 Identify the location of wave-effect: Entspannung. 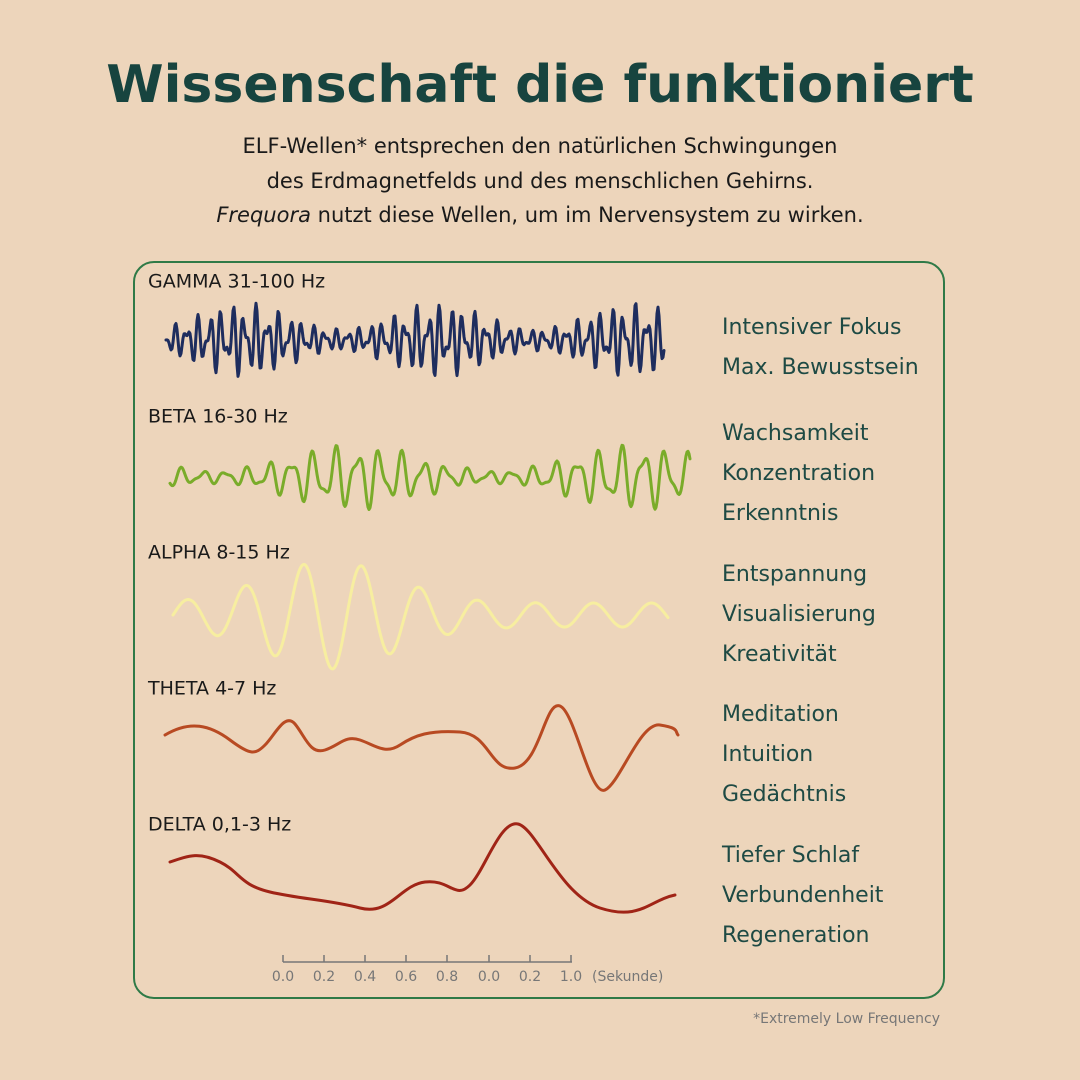
(794, 574).